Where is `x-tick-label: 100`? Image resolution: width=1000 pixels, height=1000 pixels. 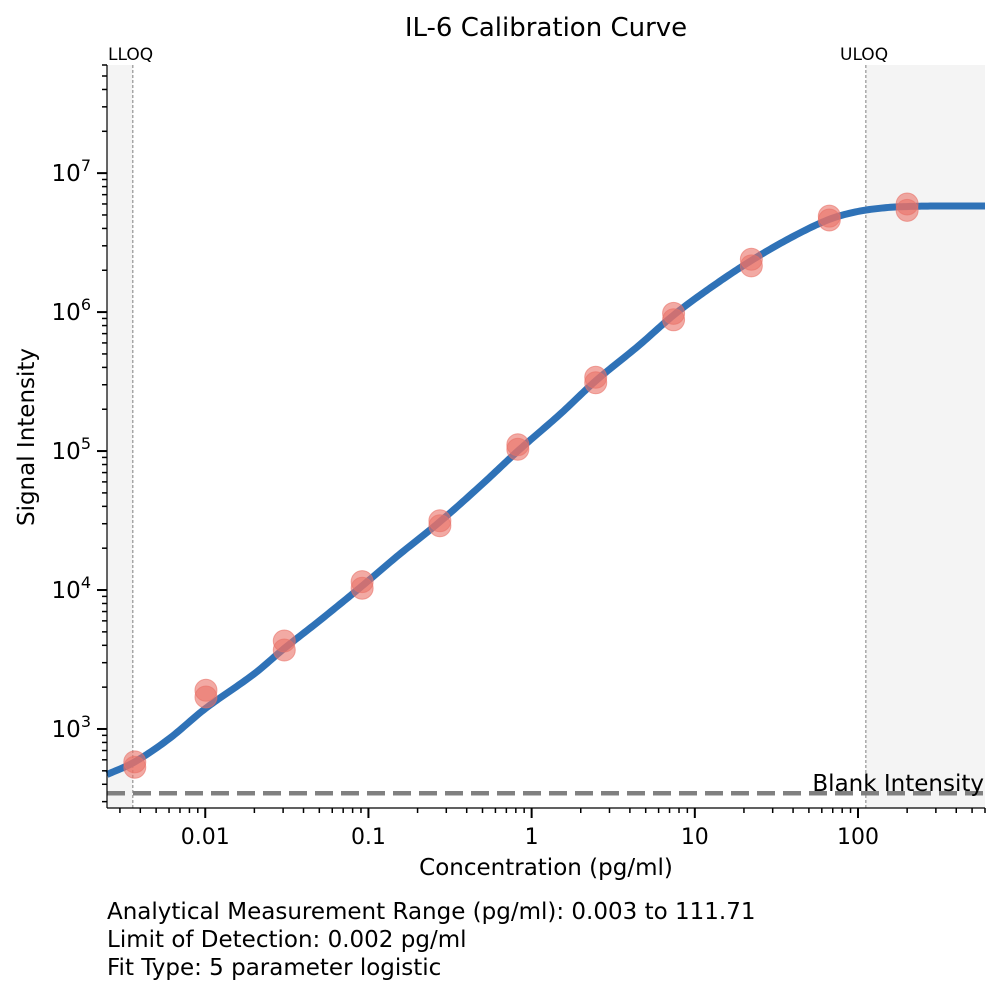 x-tick-label: 100 is located at coordinates (858, 837).